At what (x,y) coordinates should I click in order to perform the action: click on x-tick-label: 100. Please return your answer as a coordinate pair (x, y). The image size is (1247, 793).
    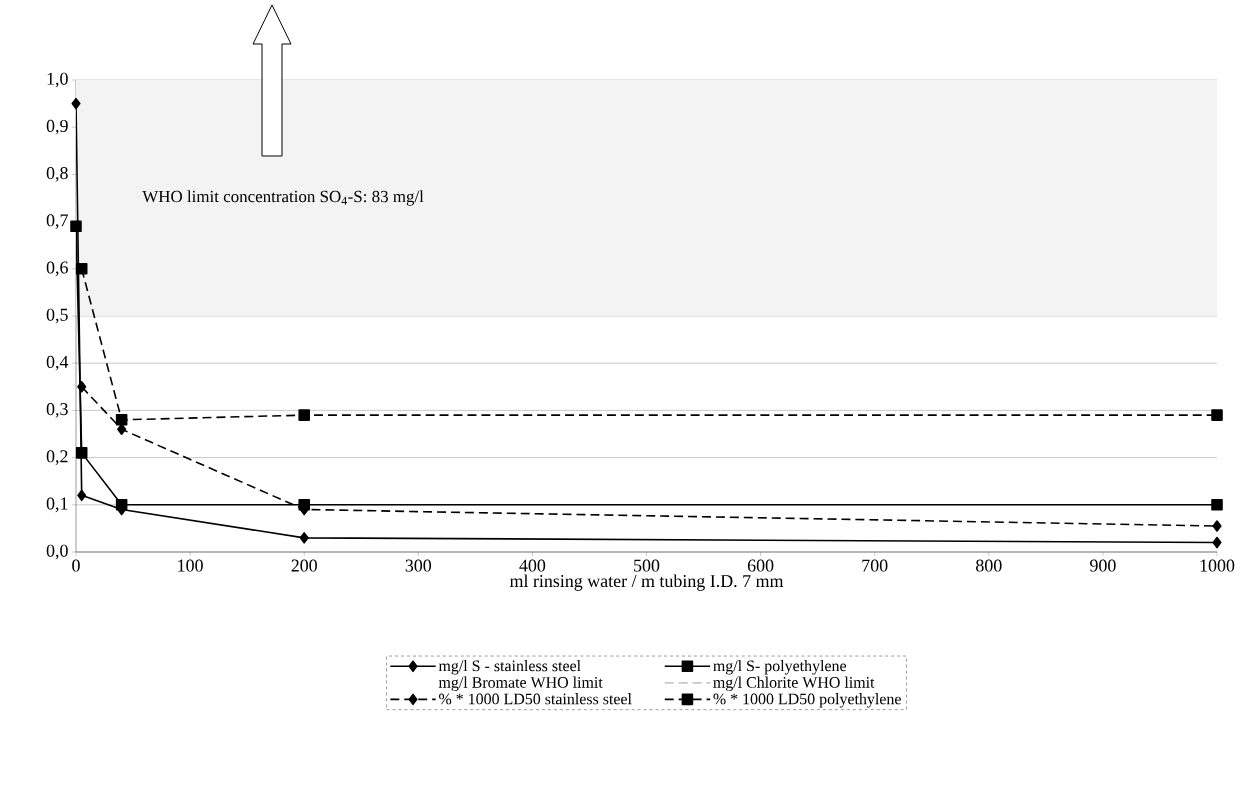
    Looking at the image, I should click on (190, 565).